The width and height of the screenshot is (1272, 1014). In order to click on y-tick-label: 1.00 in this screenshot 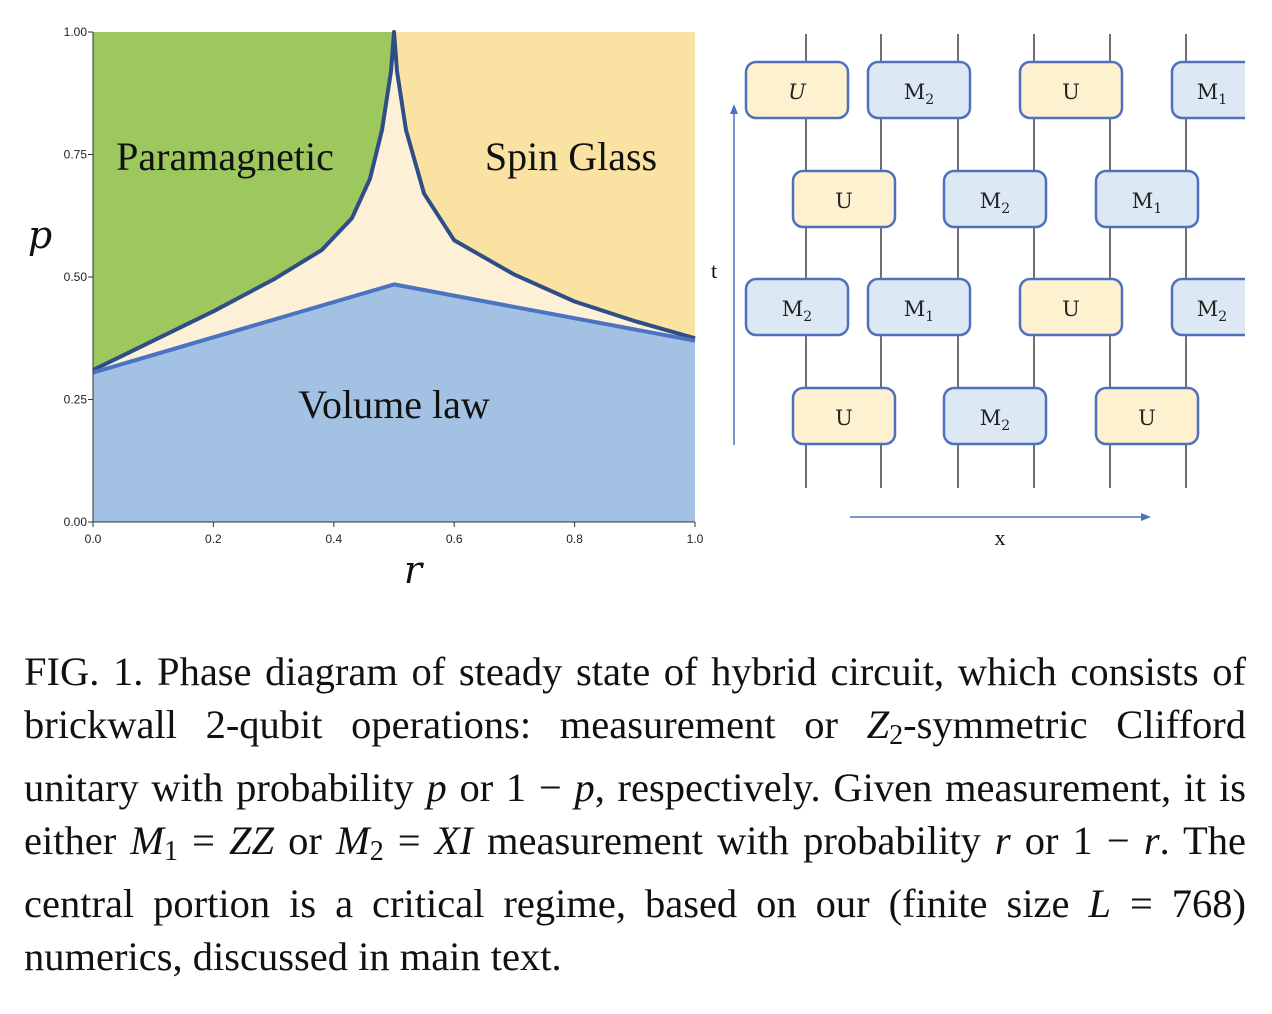, I will do `click(76, 32)`.